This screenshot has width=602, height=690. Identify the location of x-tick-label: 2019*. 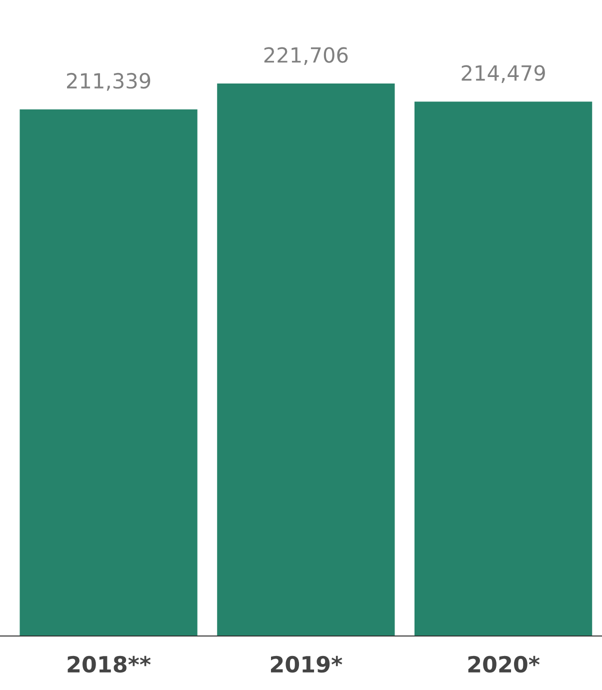
(306, 664).